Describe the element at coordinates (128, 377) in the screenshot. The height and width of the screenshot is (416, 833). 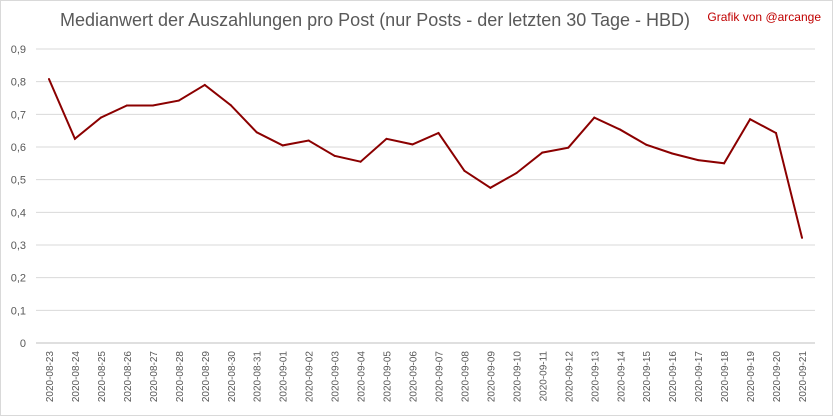
I see `x-tick-label: 2020-08-26` at that location.